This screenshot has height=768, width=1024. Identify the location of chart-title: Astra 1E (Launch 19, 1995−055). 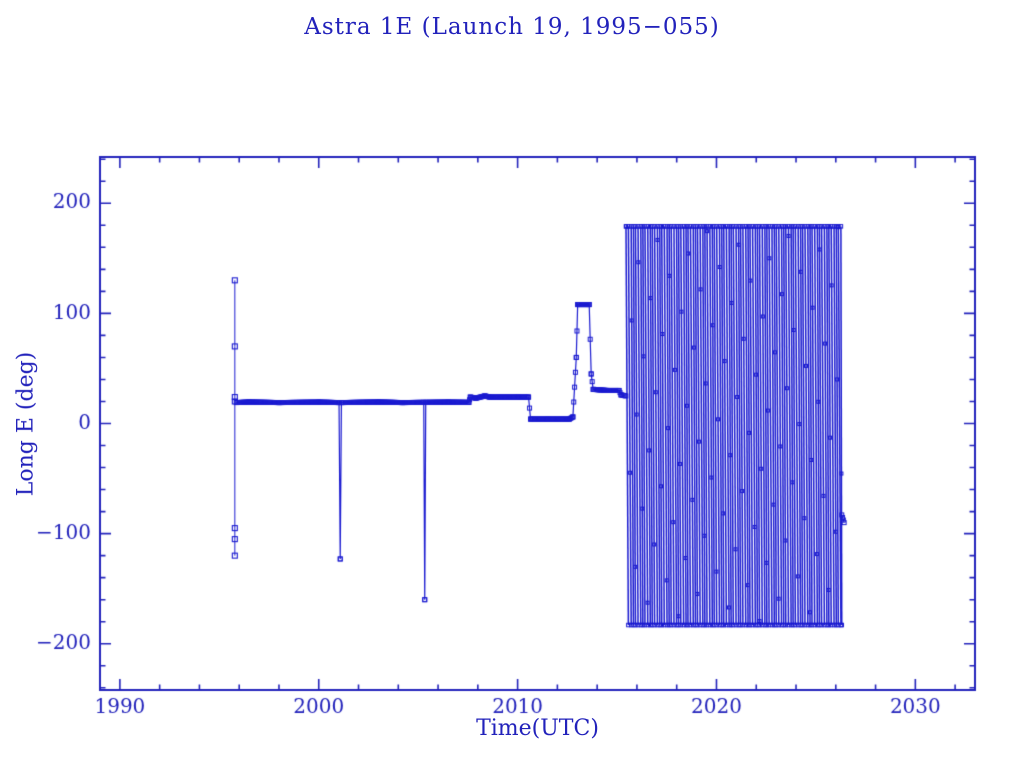
(512, 27).